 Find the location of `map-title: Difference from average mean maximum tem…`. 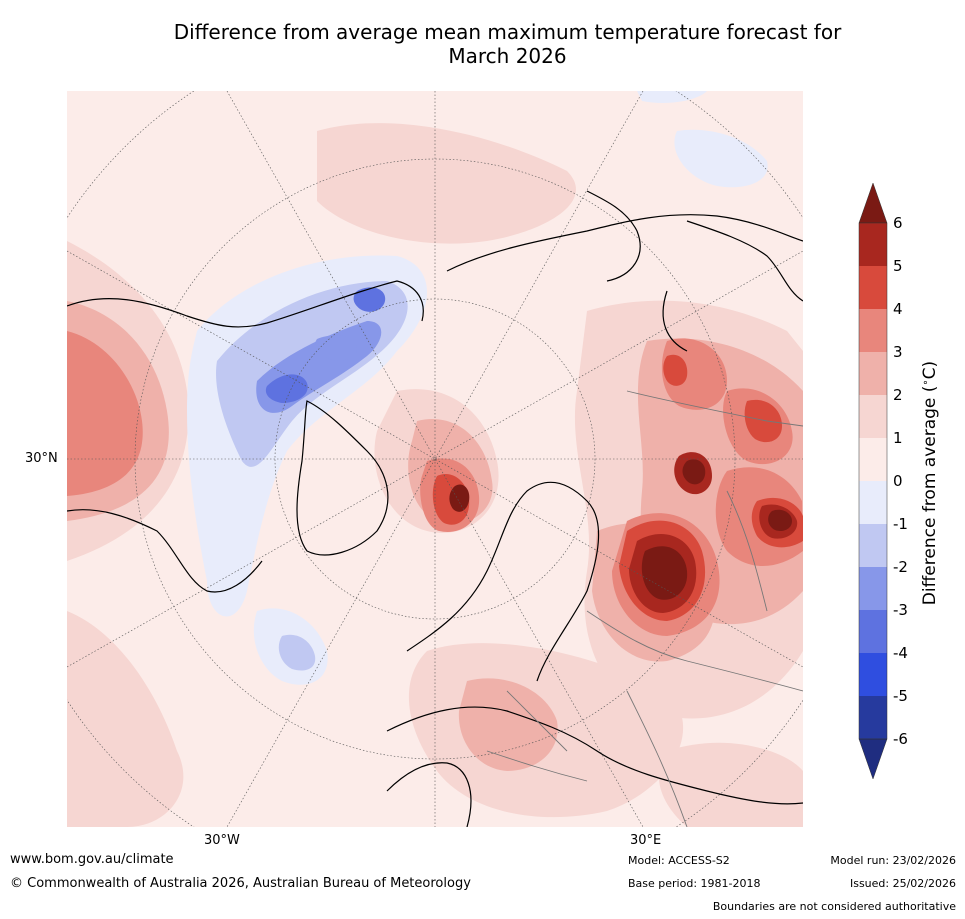

map-title: Difference from average mean maximum tem… is located at coordinates (507, 44).